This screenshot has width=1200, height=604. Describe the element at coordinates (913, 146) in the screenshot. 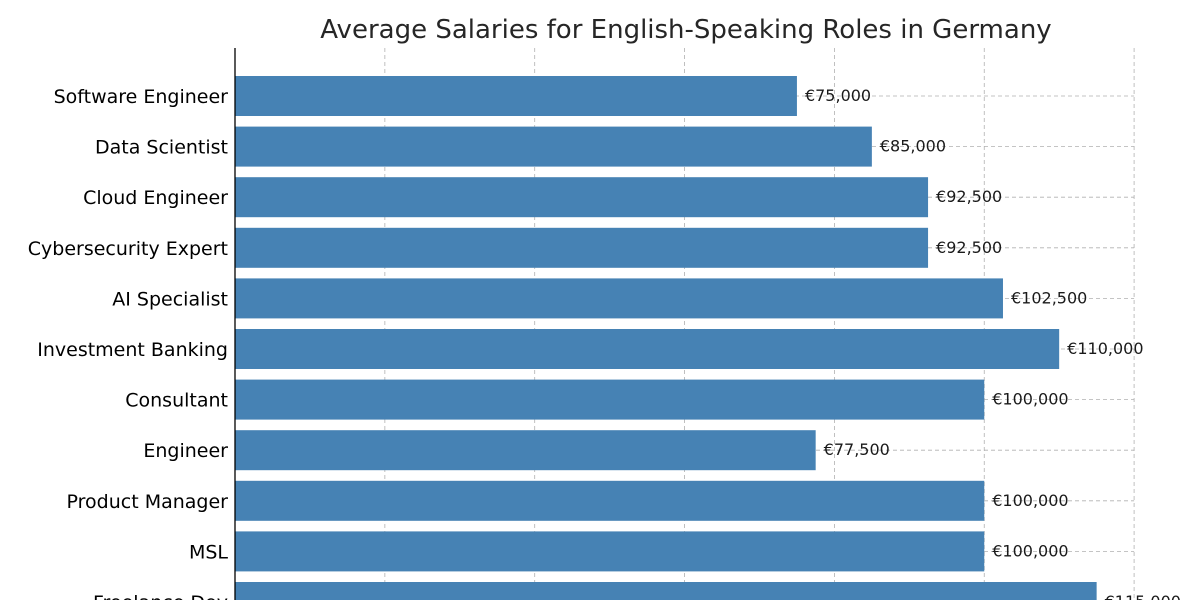

I see `value-label: €85,000` at that location.